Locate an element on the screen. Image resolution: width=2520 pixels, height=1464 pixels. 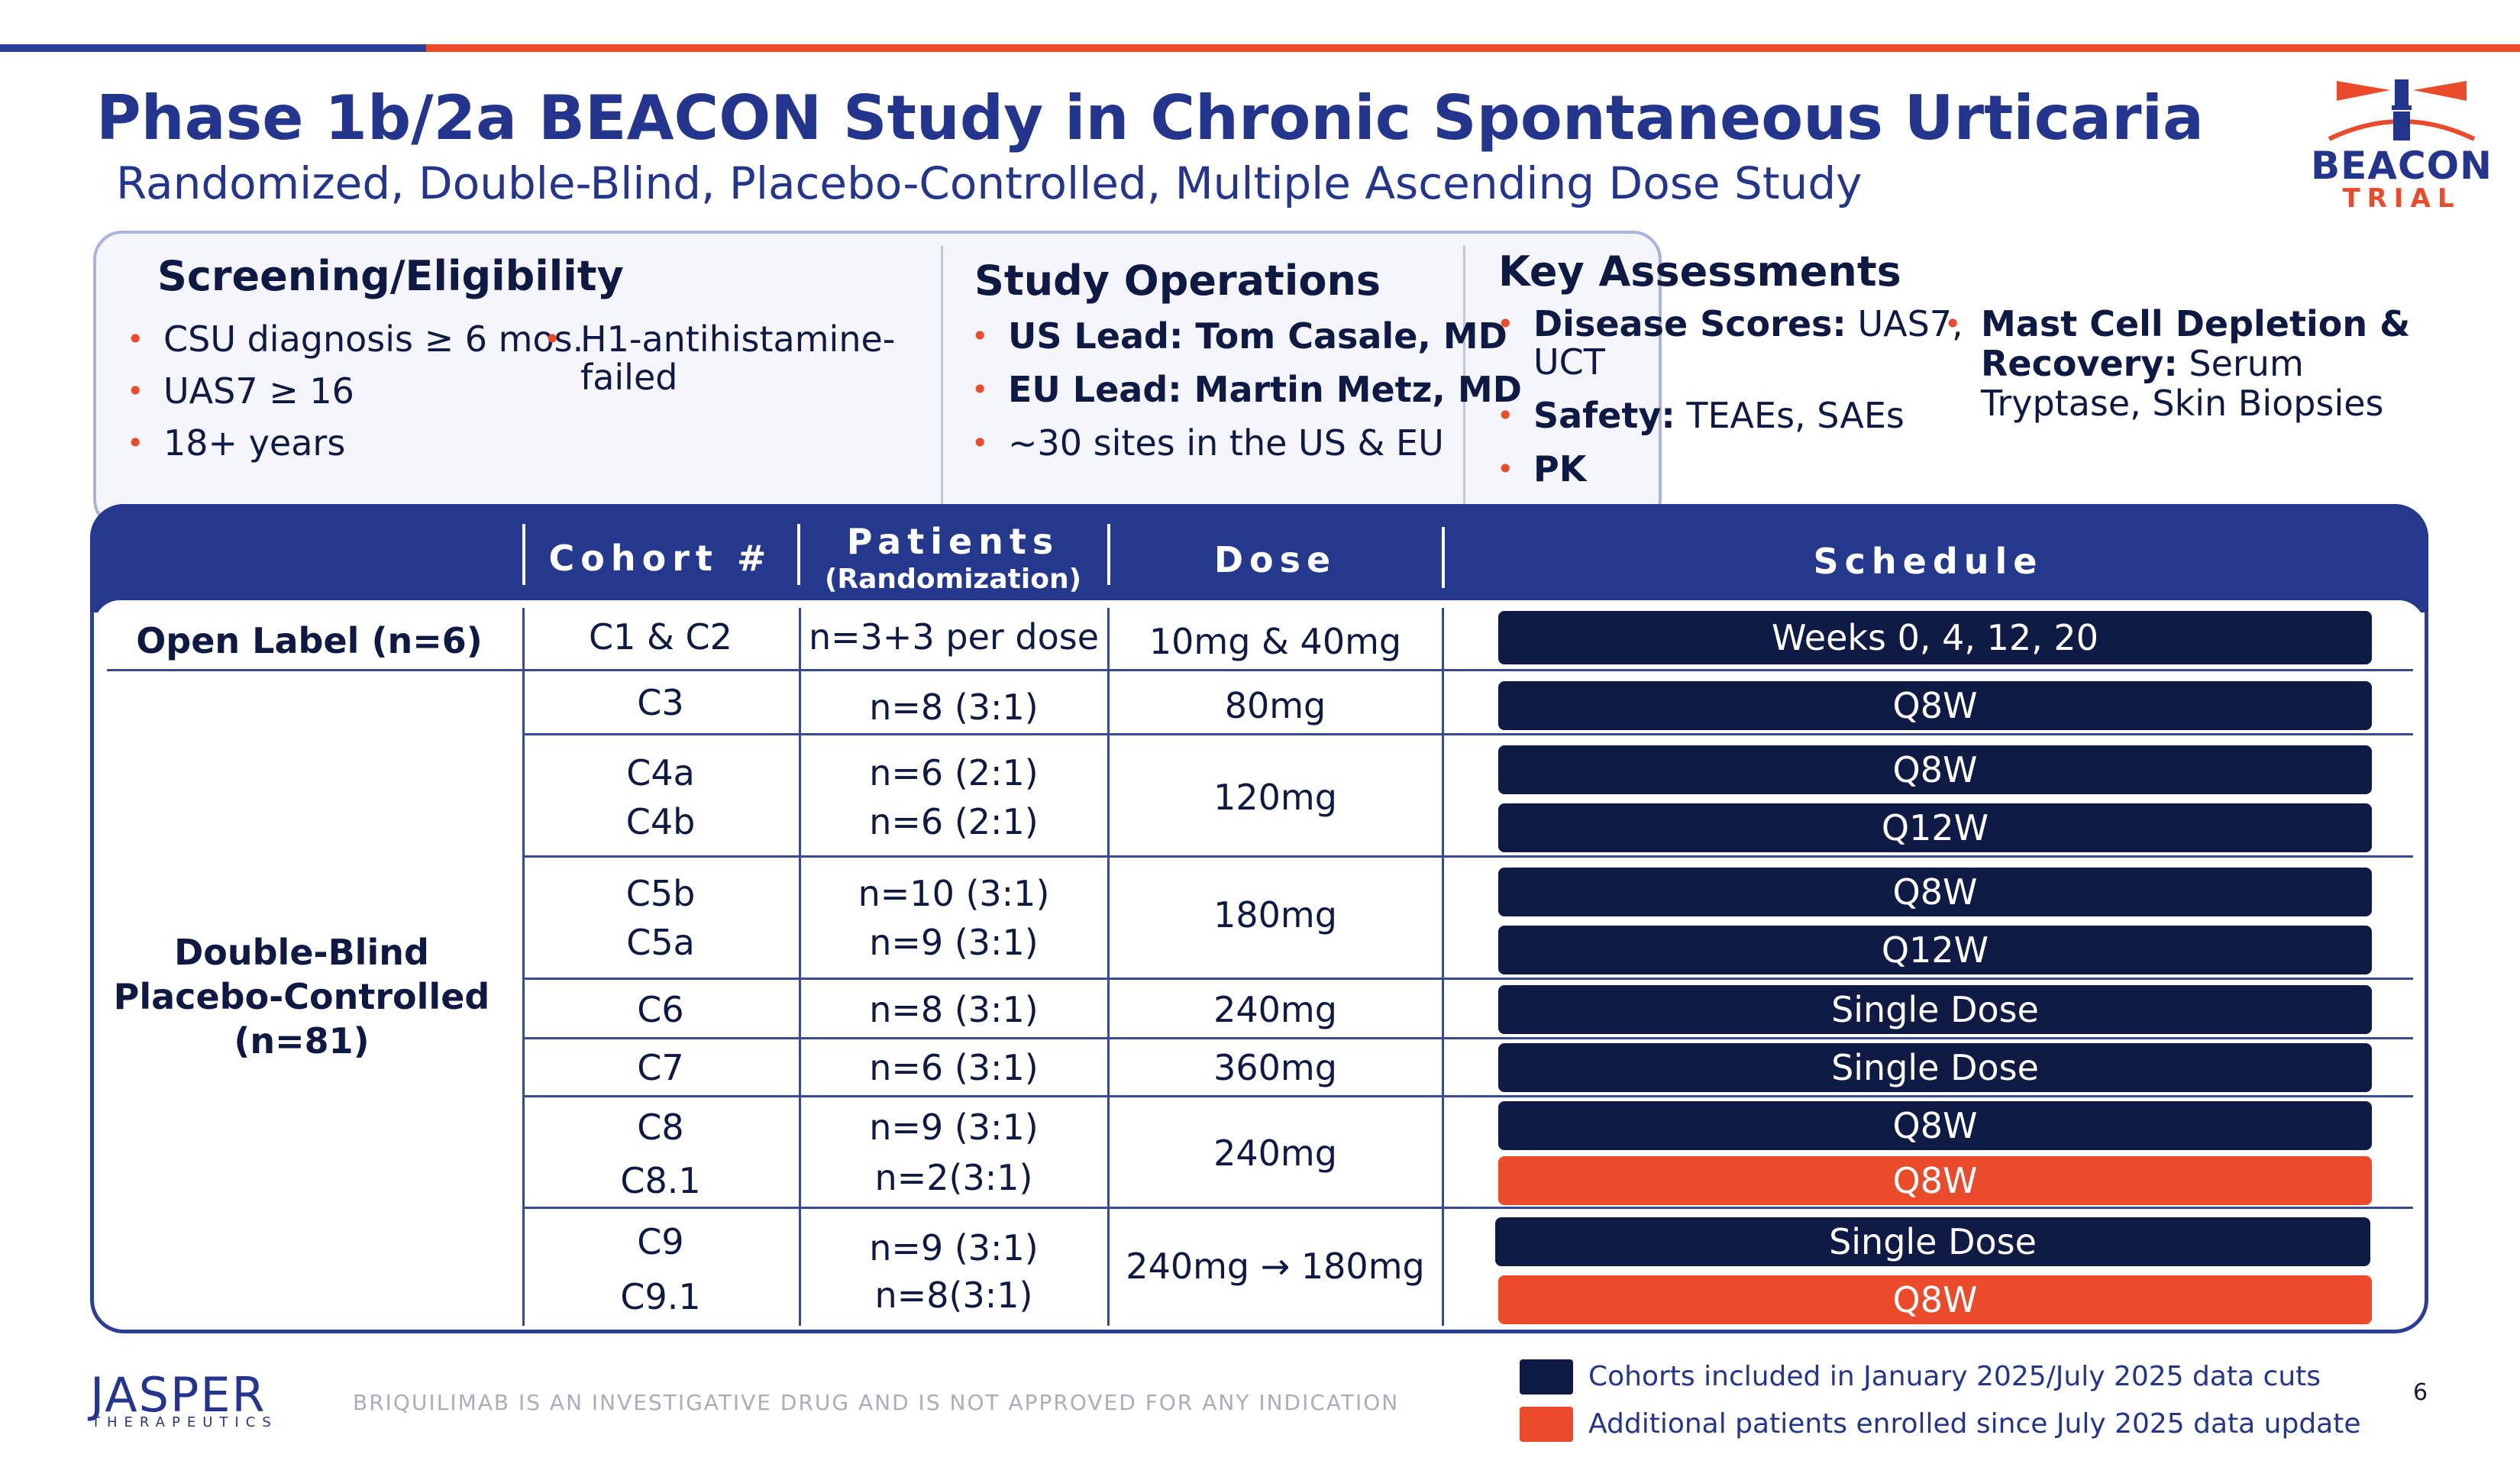
assessment-mast-cell-line3: Tryptase, Skin Biopsies is located at coordinates (2182, 403).